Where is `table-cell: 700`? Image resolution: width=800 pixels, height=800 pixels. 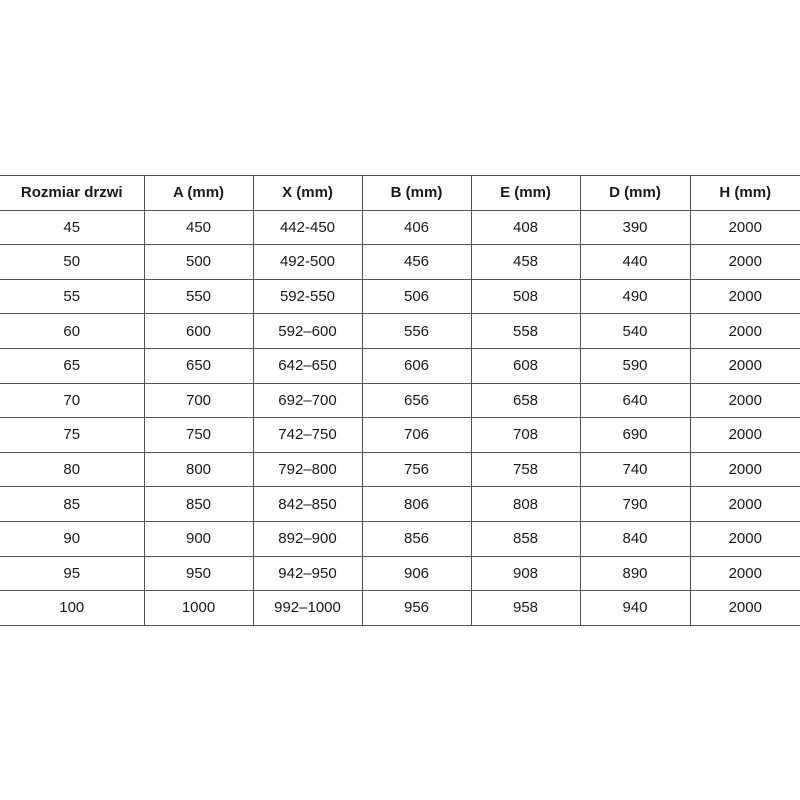 table-cell: 700 is located at coordinates (198, 400).